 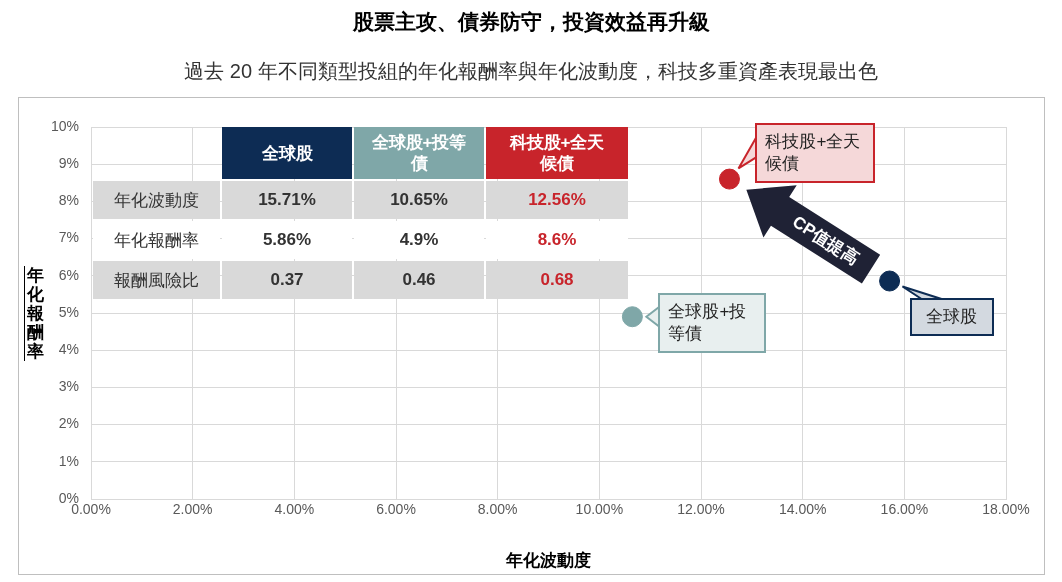 I want to click on y-axis-title: 年化報酬率, so click(x=34, y=313).